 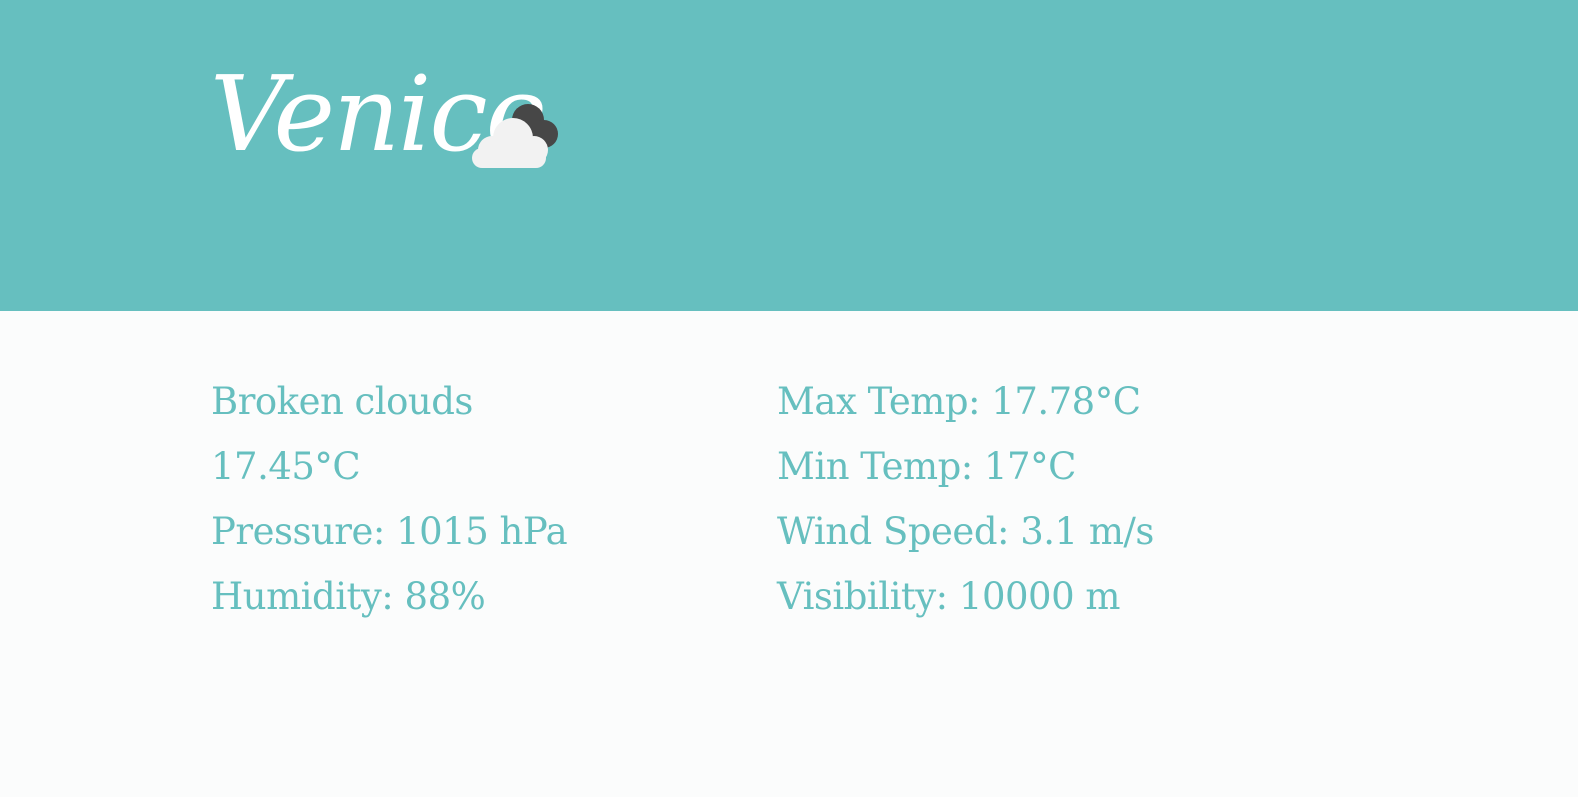 I want to click on humidity: Humidity: 88%, so click(x=348, y=596).